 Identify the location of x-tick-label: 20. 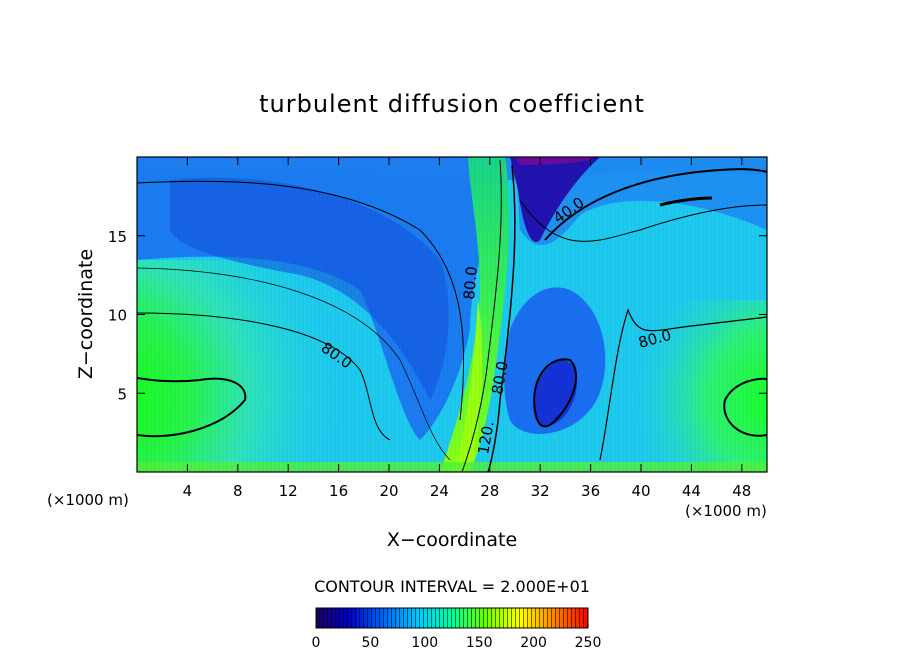
(388, 491).